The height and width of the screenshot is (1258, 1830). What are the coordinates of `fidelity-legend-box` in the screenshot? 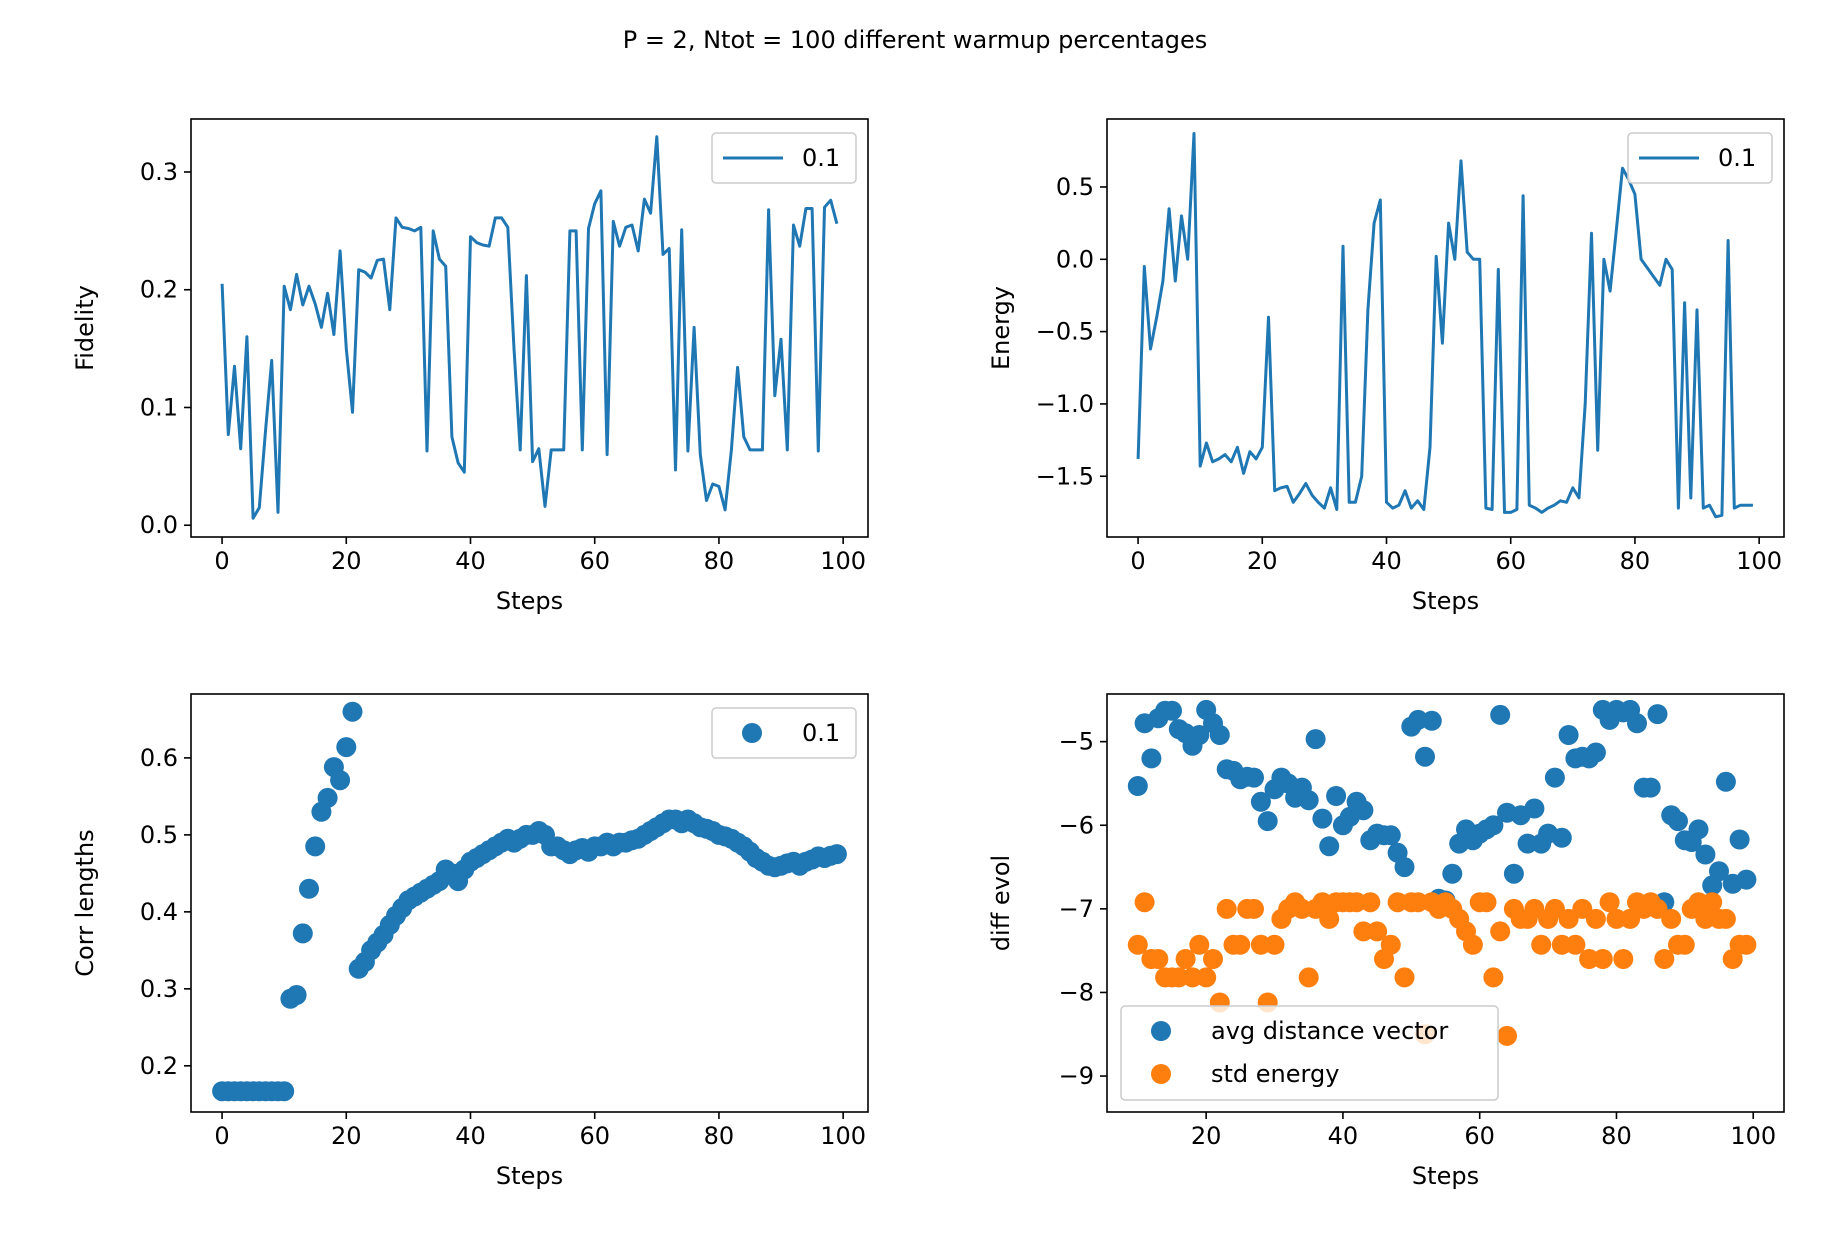 It's located at (784, 158).